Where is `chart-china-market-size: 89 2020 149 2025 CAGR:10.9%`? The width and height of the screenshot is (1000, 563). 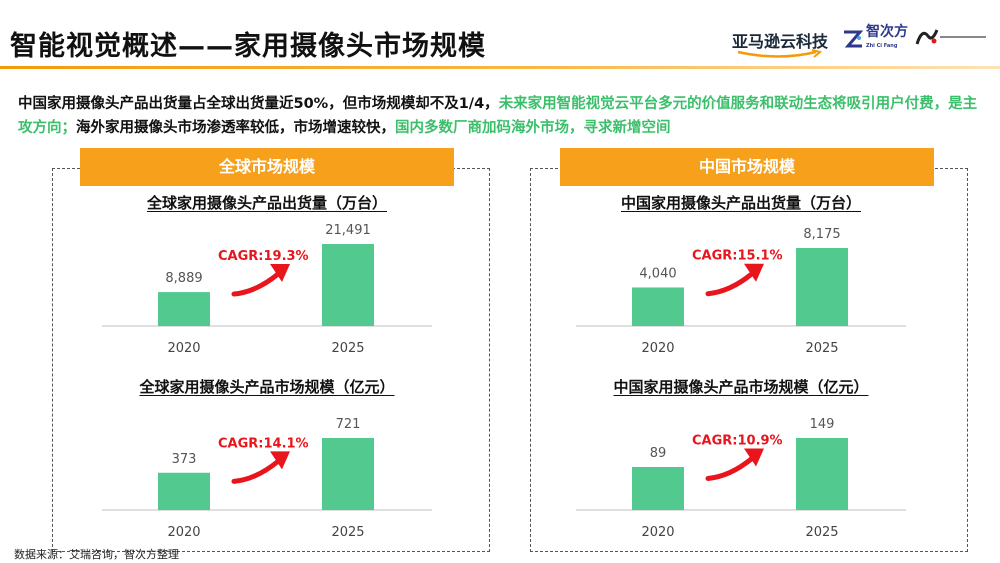 chart-china-market-size: 89 2020 149 2025 CAGR:10.9% is located at coordinates (741, 478).